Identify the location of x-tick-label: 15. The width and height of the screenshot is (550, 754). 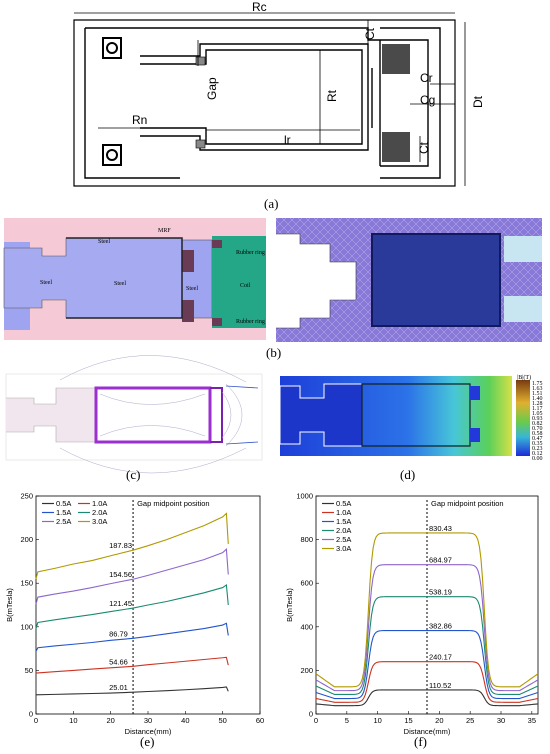
(408, 720).